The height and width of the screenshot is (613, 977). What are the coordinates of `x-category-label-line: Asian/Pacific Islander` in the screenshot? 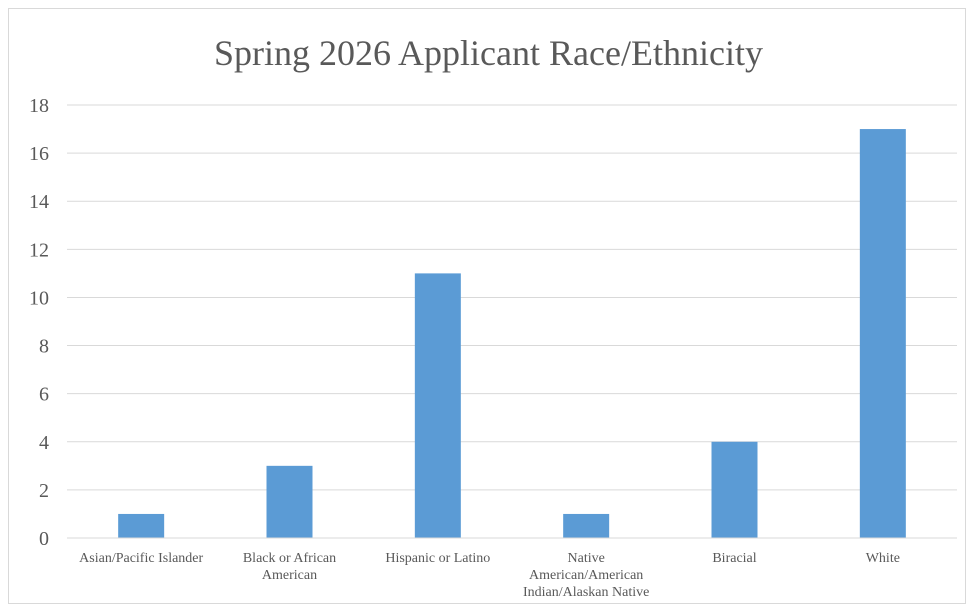 It's located at (141, 558).